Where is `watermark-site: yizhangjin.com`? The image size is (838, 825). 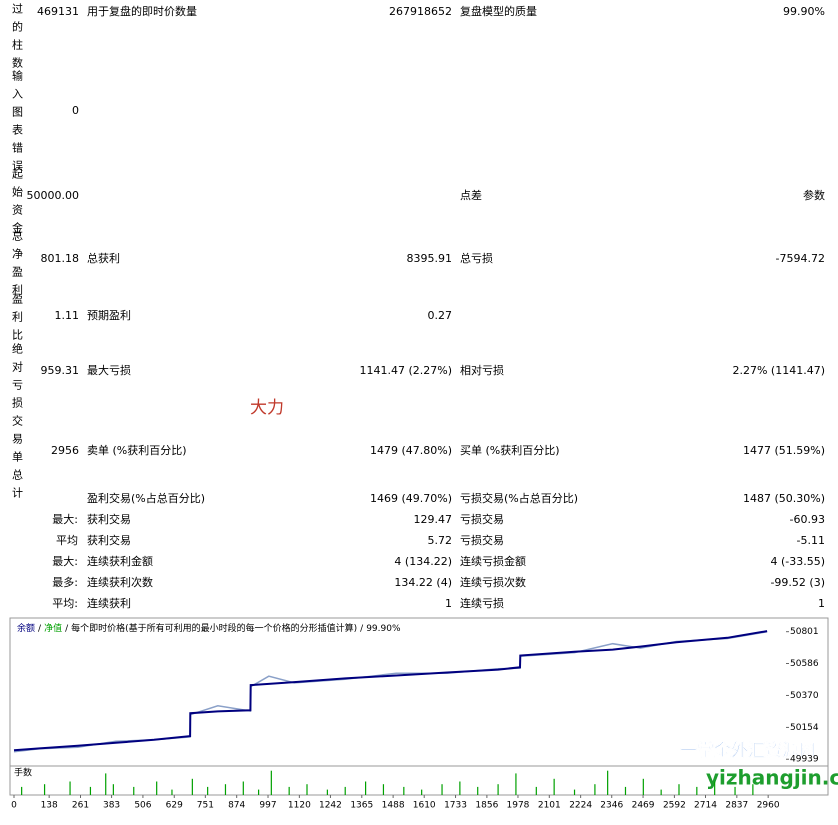 watermark-site: yizhangjin.com is located at coordinates (772, 778).